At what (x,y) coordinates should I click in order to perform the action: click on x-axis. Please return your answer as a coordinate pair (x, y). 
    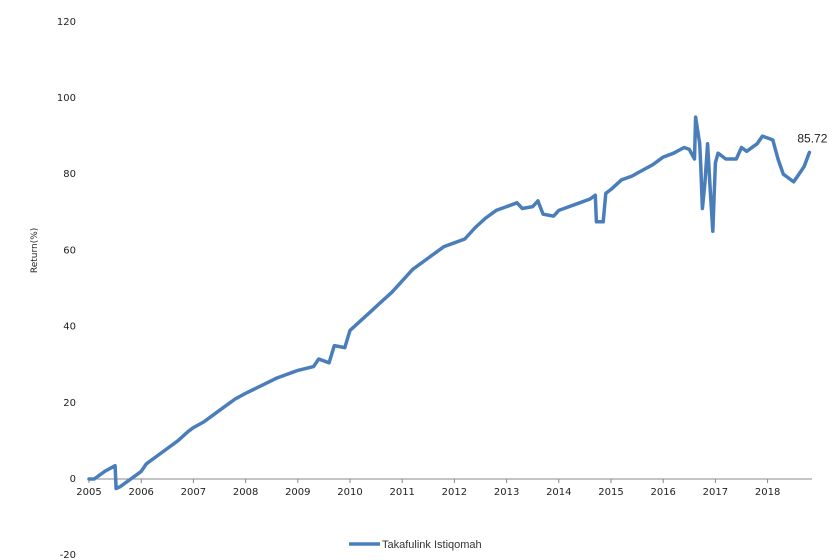
    Looking at the image, I should click on (450, 480).